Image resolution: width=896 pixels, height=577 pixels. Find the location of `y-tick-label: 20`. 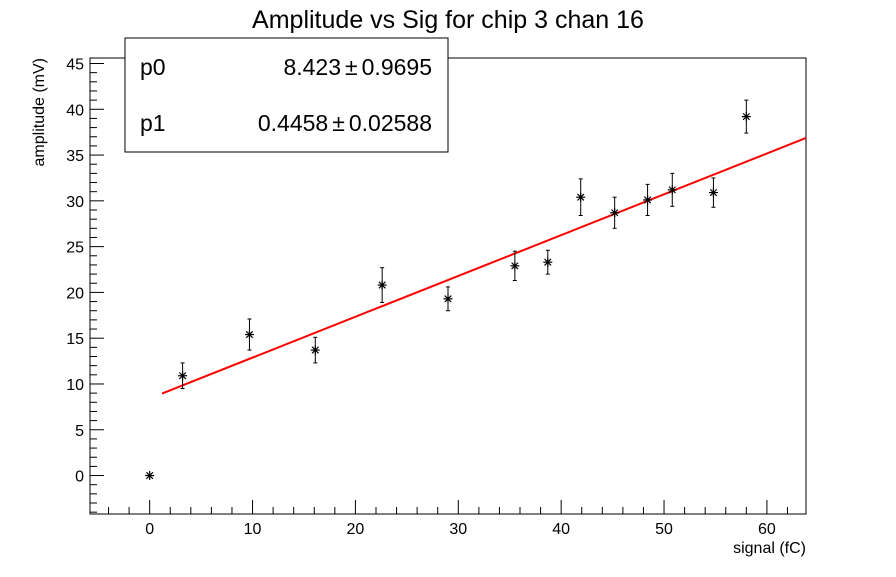

y-tick-label: 20 is located at coordinates (75, 293).